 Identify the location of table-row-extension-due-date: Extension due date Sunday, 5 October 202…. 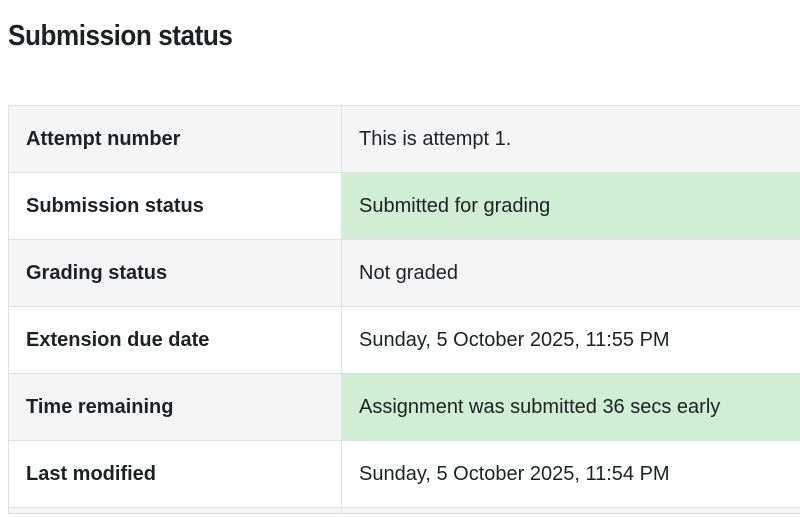
(404, 340).